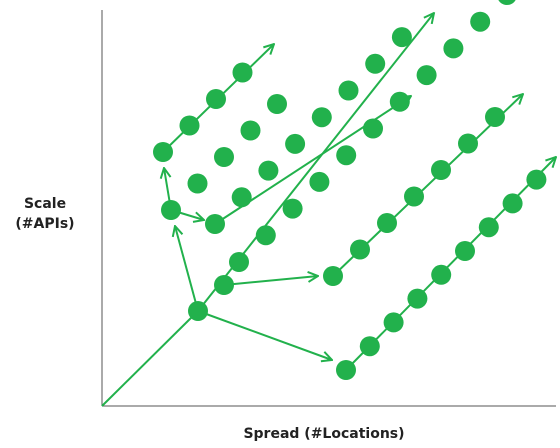 The image size is (560, 448). What do you see at coordinates (45, 224) in the screenshot?
I see `y-axis-label-line2: (#APIs)` at bounding box center [45, 224].